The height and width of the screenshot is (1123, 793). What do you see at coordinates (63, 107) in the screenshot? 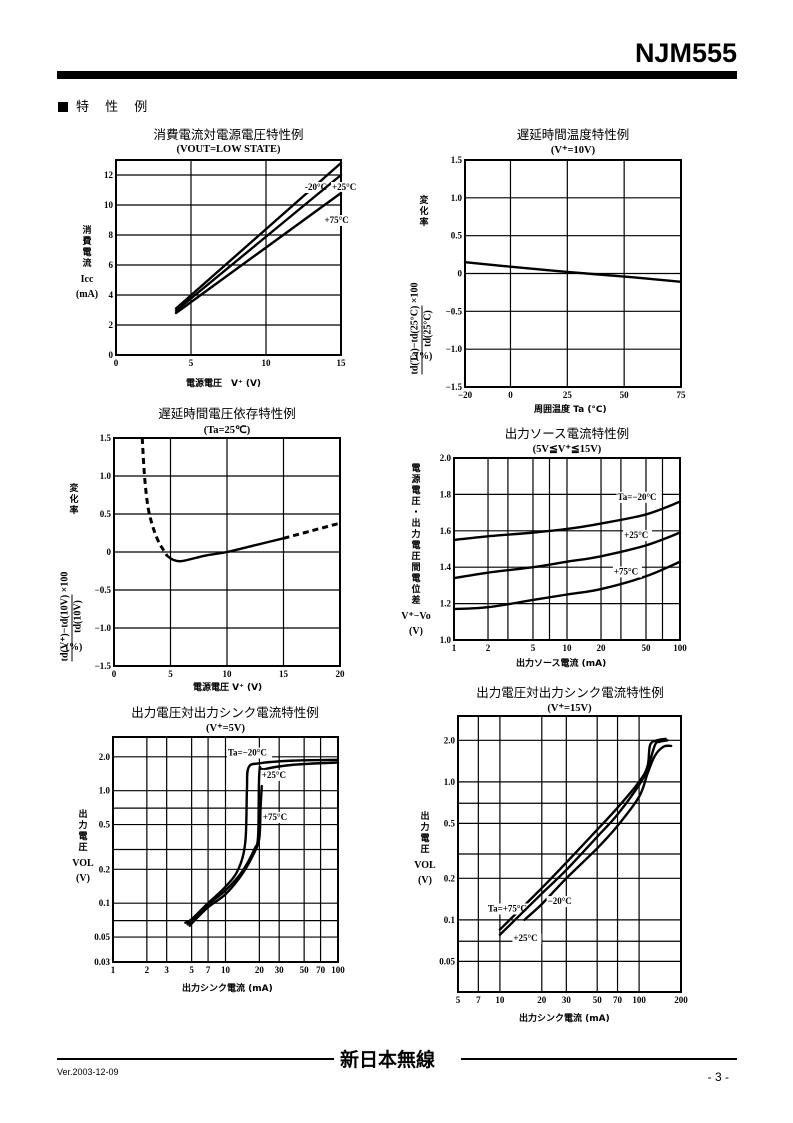
I see `square-bullet-icon` at bounding box center [63, 107].